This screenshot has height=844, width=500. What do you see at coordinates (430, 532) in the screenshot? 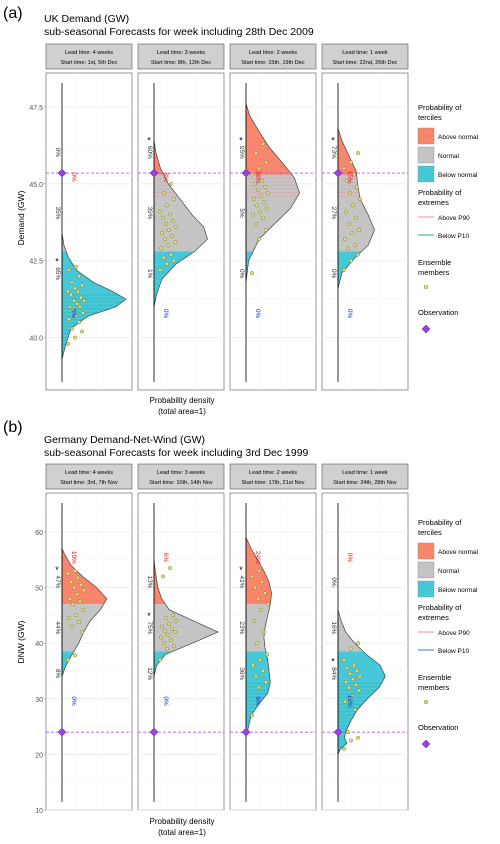
I see `legend-terciles-title: terciles` at bounding box center [430, 532].